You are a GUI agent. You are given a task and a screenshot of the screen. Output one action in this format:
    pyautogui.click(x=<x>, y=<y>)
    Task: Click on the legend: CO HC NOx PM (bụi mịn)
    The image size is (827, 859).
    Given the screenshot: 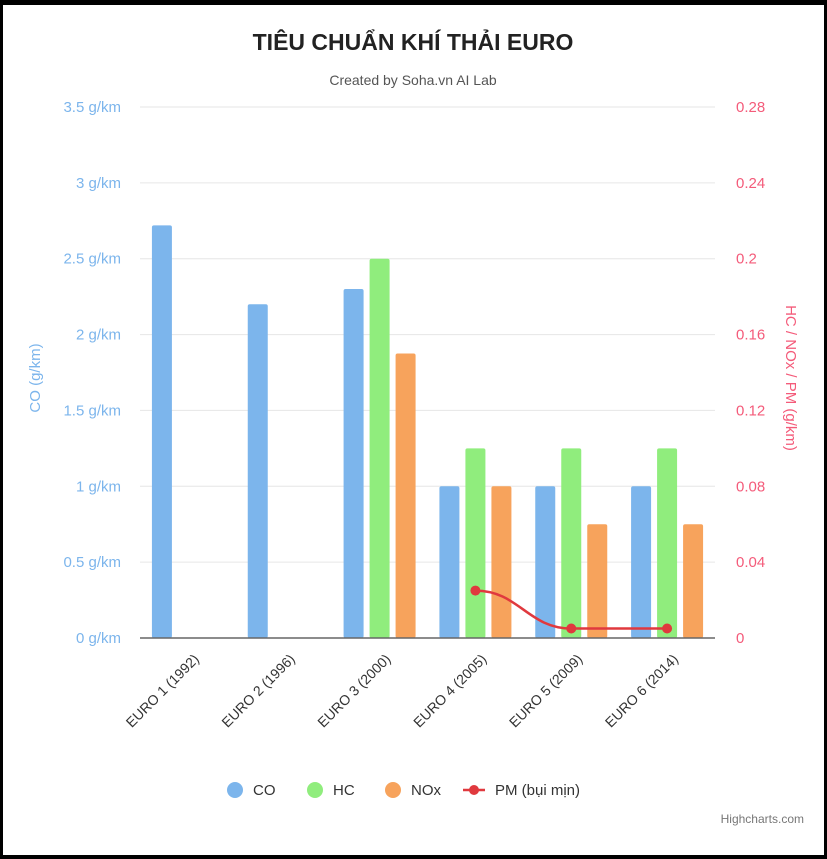 What is the action you would take?
    pyautogui.click(x=403, y=790)
    